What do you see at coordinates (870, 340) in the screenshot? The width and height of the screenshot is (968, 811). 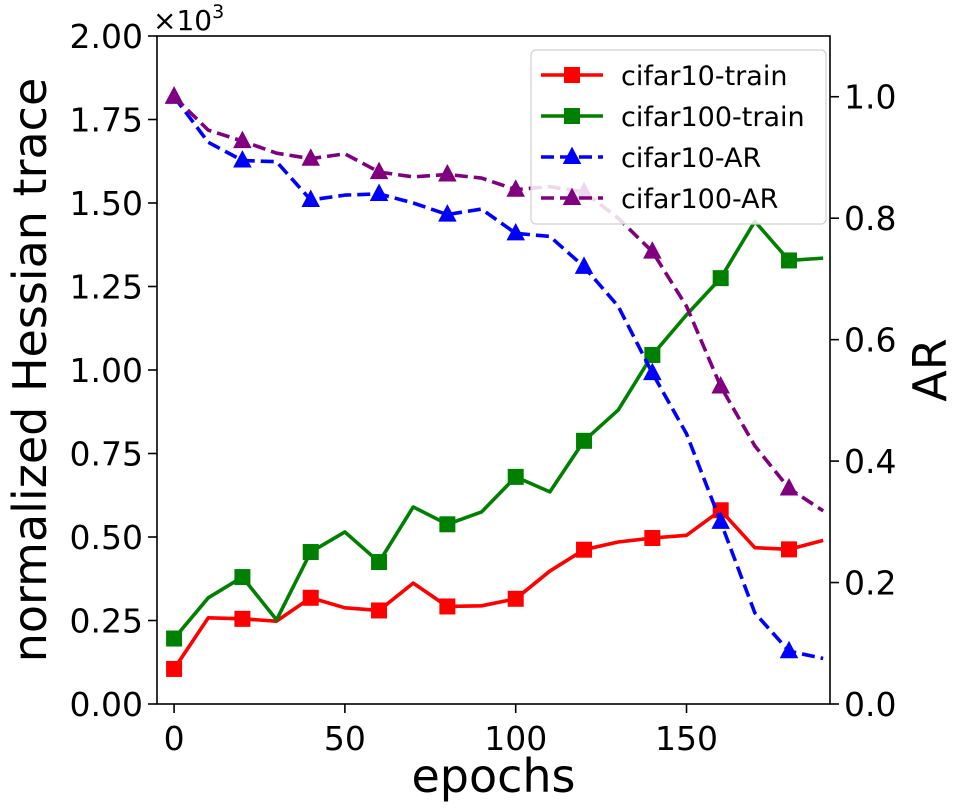 I see `y-right-tick-label: 0.6` at bounding box center [870, 340].